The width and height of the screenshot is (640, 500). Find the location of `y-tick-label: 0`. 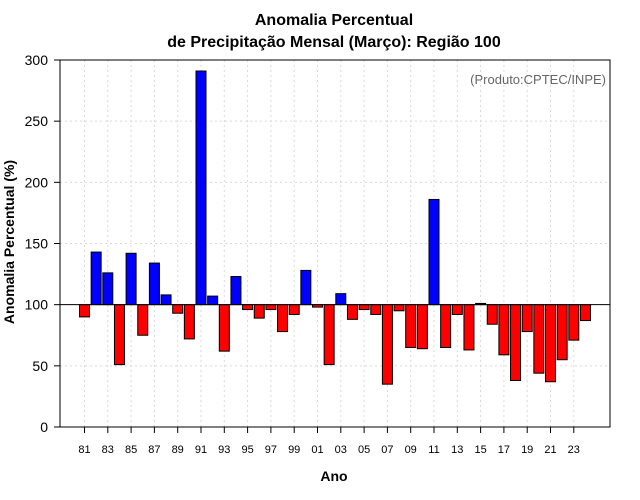

y-tick-label: 0 is located at coordinates (44, 427).